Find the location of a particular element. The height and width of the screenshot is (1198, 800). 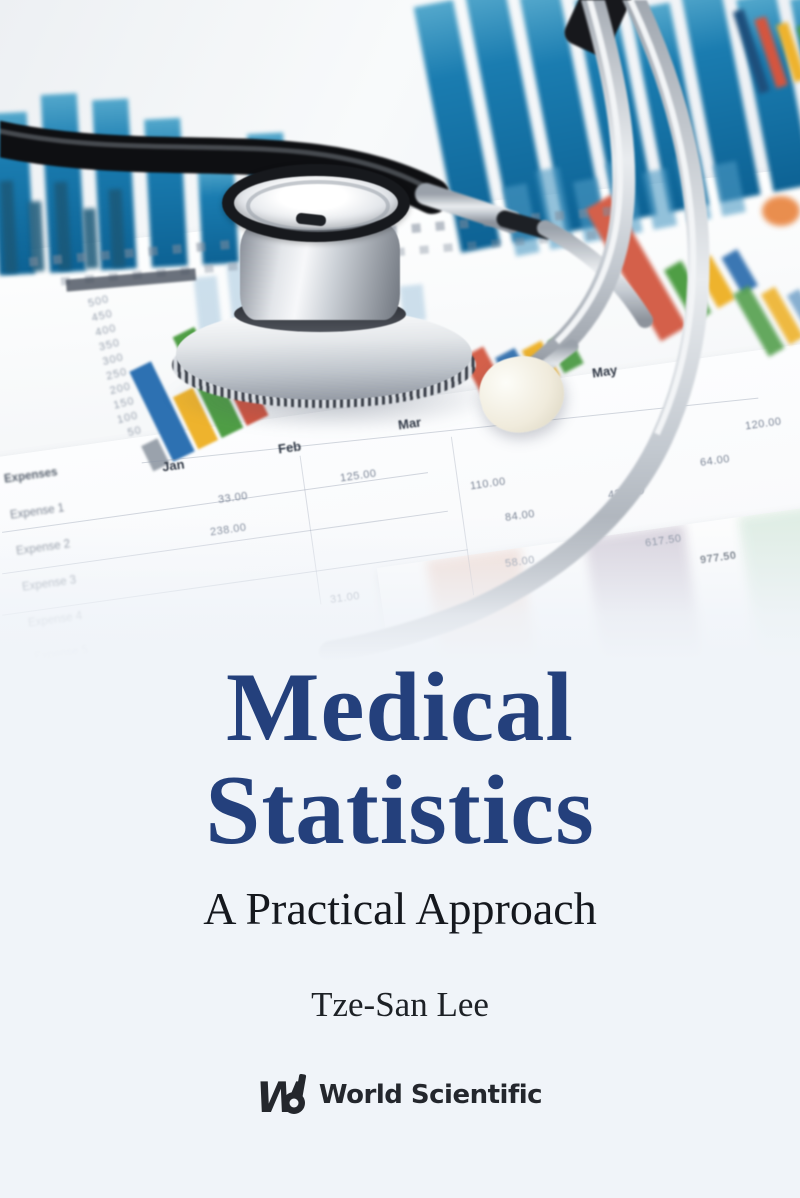

black-tube-highlight is located at coordinates (213, 158).